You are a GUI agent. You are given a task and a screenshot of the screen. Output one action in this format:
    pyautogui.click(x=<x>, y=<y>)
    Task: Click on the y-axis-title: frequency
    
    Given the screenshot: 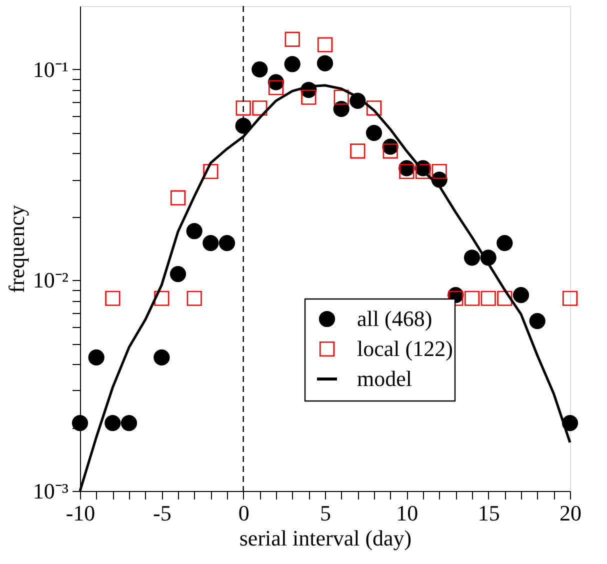 What is the action you would take?
    pyautogui.click(x=16, y=249)
    